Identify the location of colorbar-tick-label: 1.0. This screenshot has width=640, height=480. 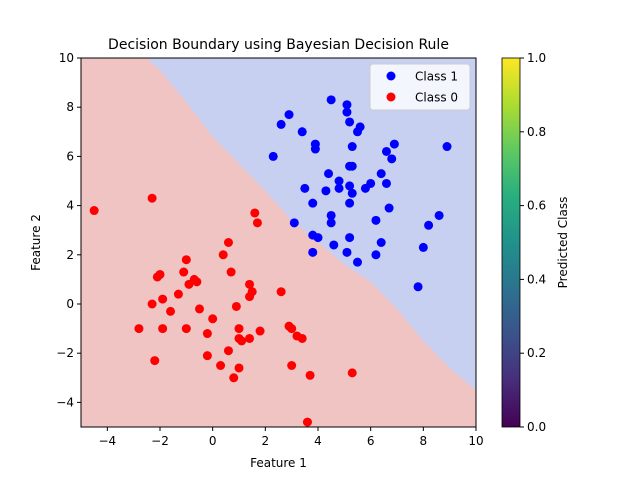
(536, 58).